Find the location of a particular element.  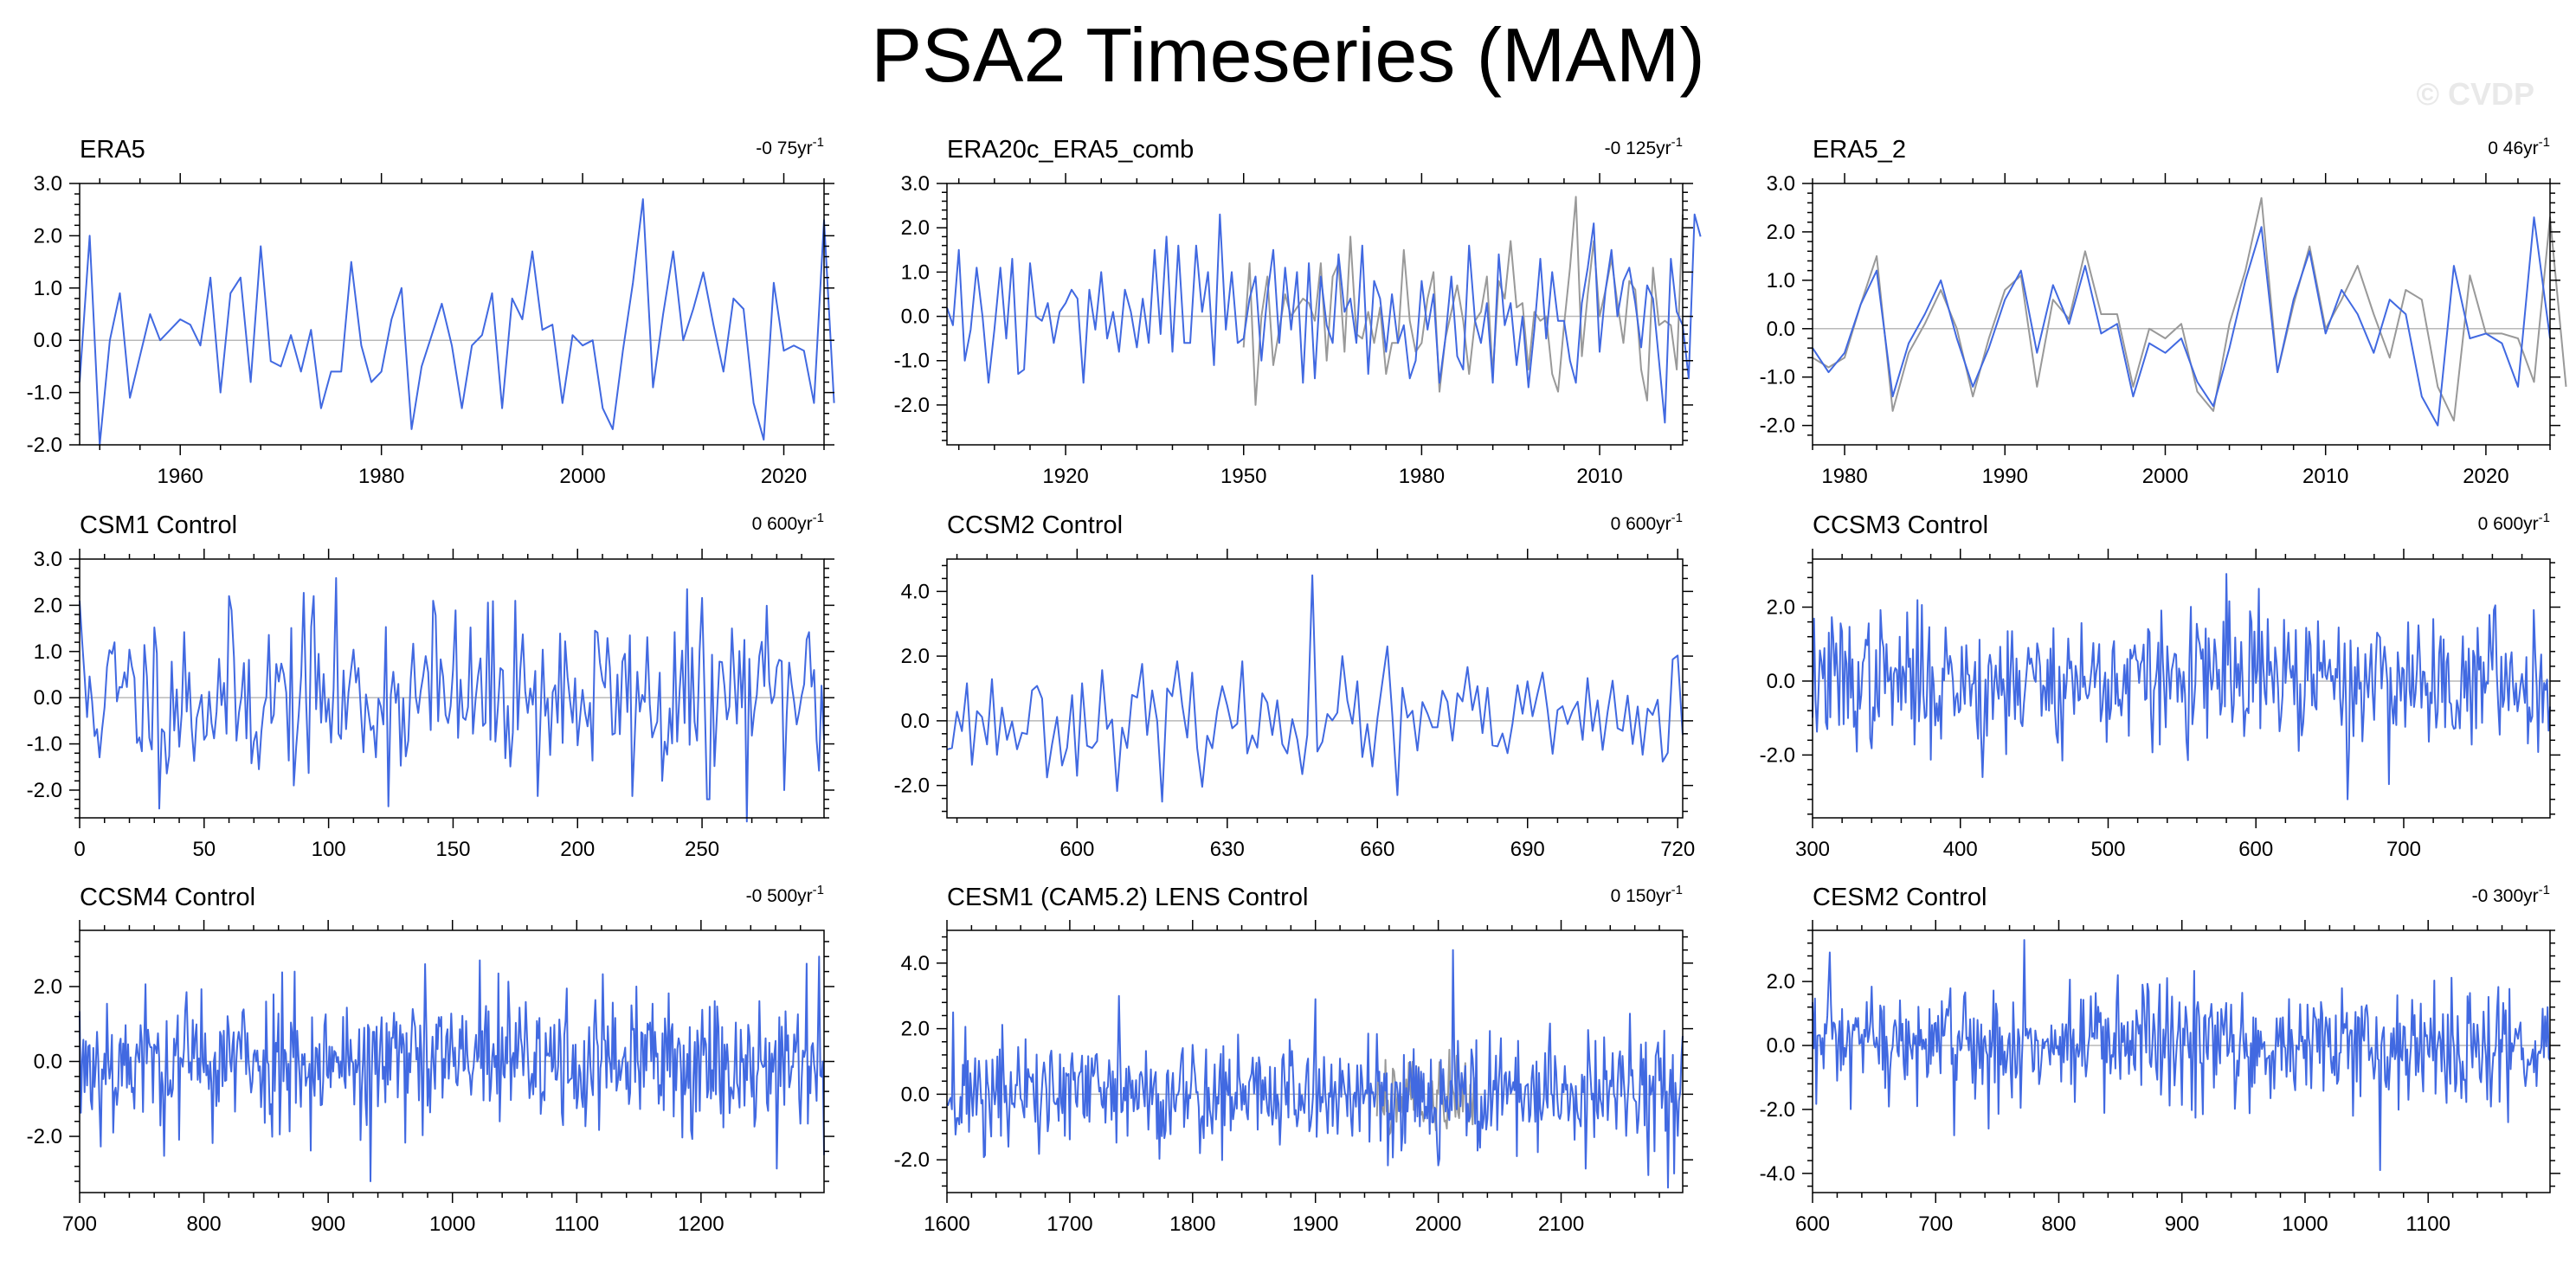

trend-label: -0 75yr-1 is located at coordinates (790, 146).